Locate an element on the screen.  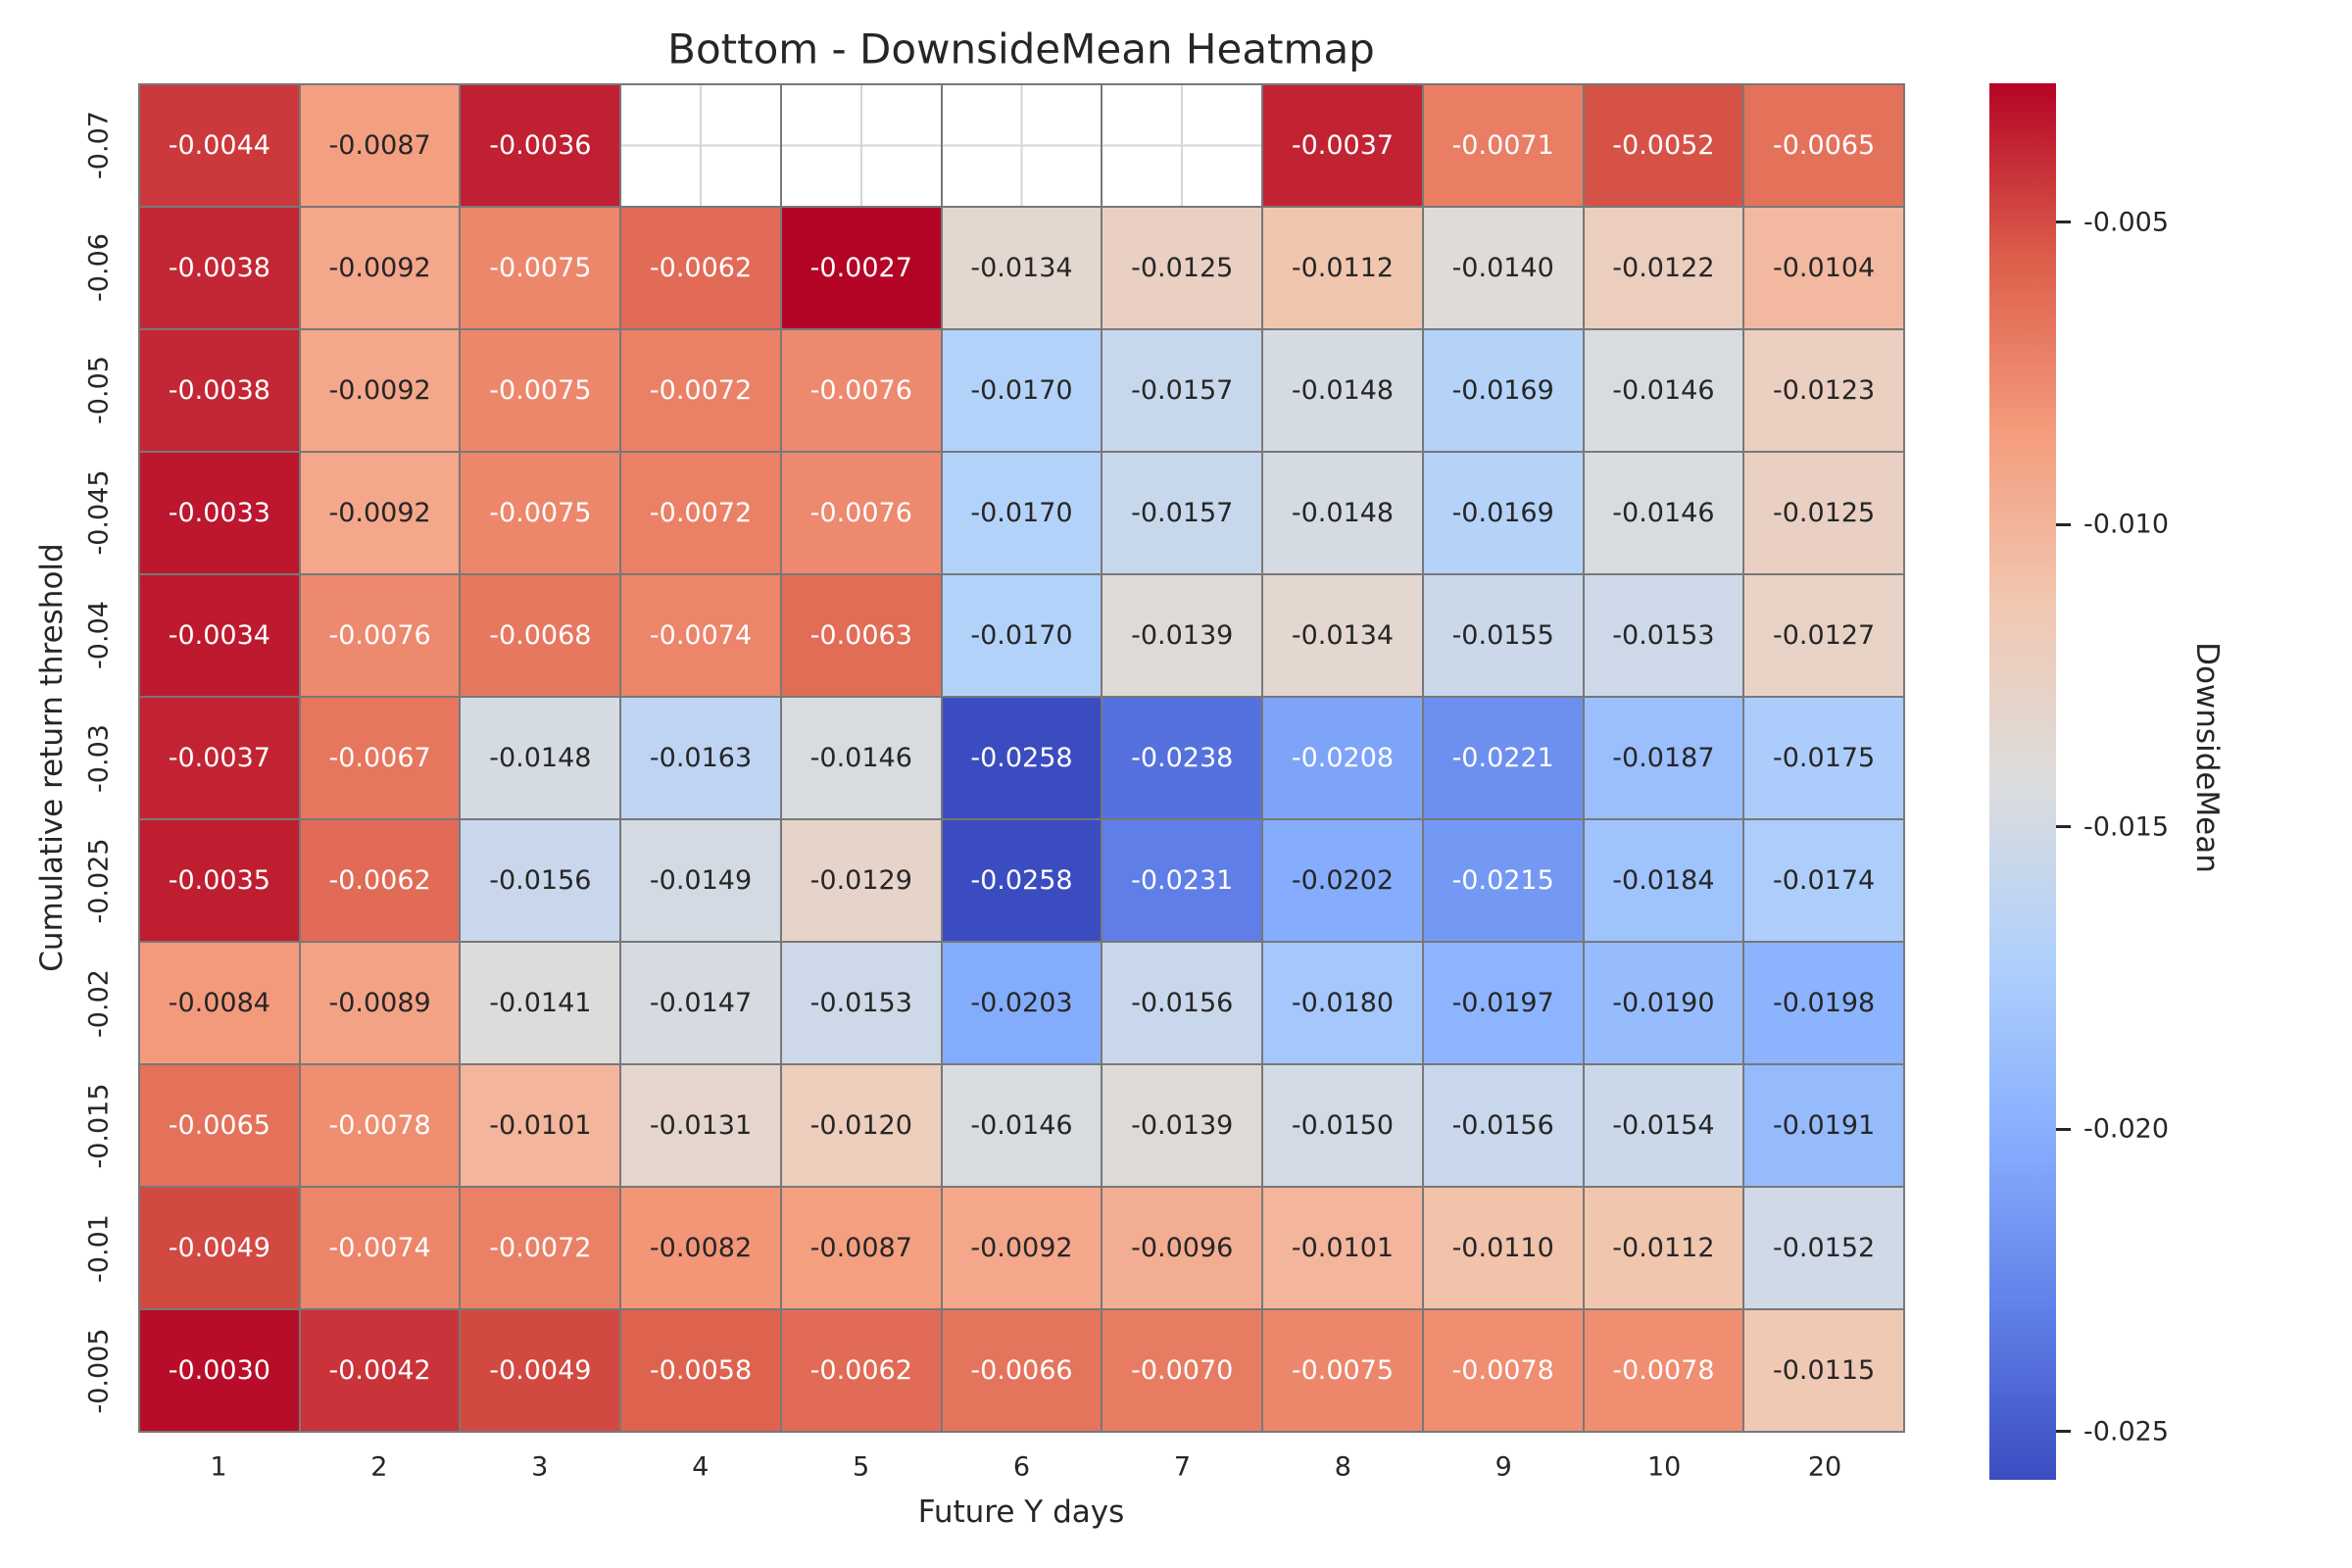
heatmap-cell: -0.0066 is located at coordinates (1022, 1370).